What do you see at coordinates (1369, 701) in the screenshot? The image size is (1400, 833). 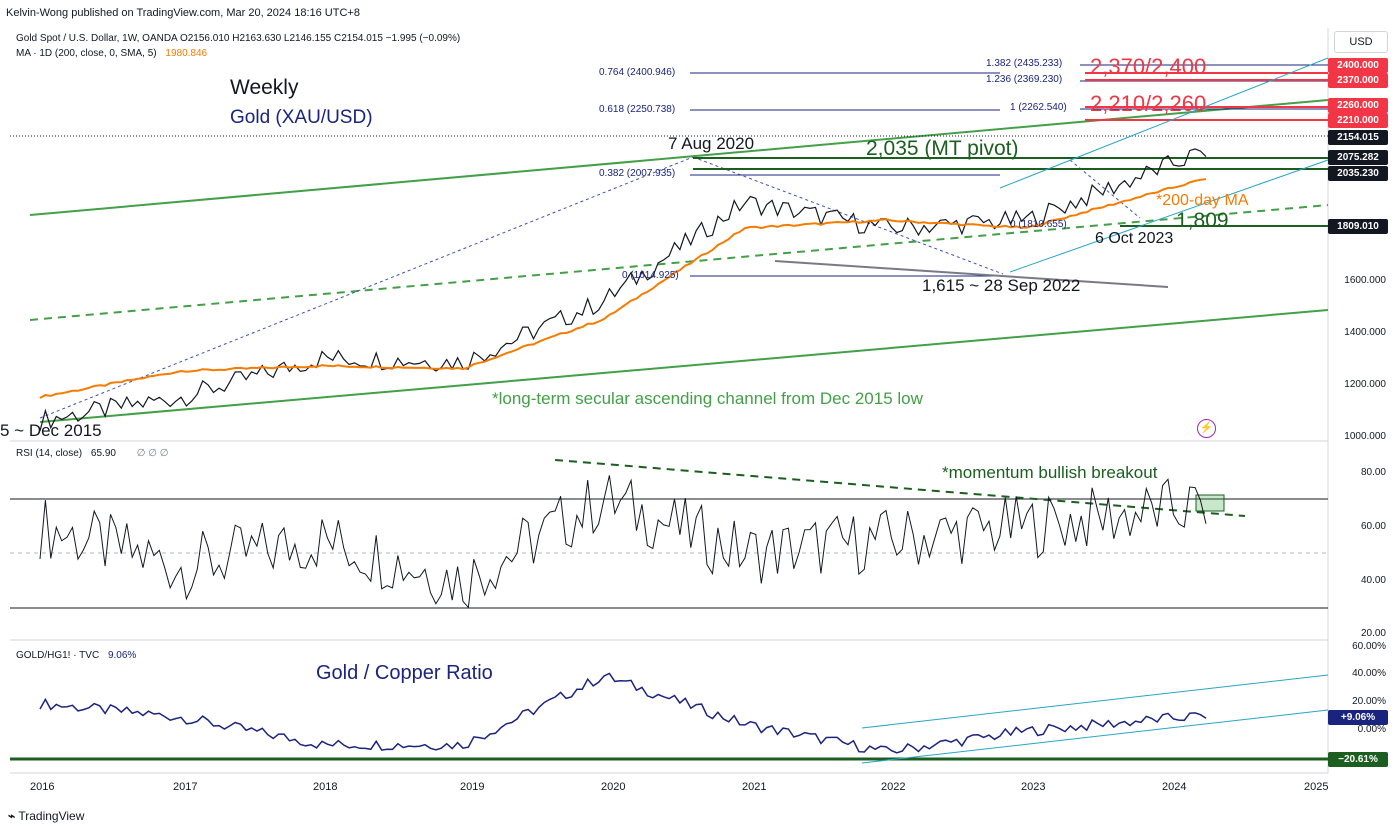 I see `ratio-tick: 20.00%` at bounding box center [1369, 701].